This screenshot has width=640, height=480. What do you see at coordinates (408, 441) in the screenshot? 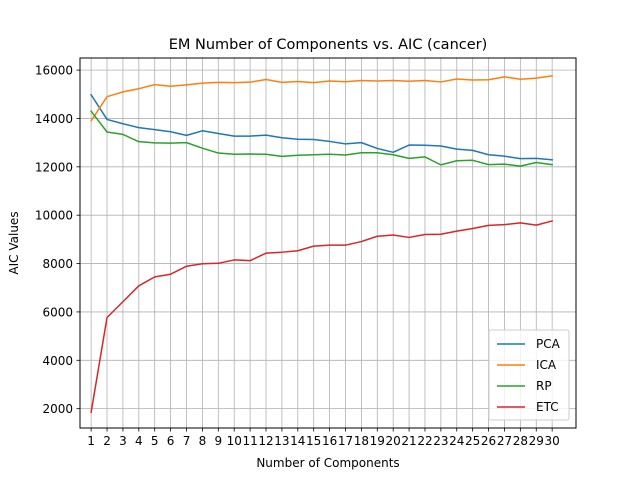
I see `x-tick-label: 21` at bounding box center [408, 441].